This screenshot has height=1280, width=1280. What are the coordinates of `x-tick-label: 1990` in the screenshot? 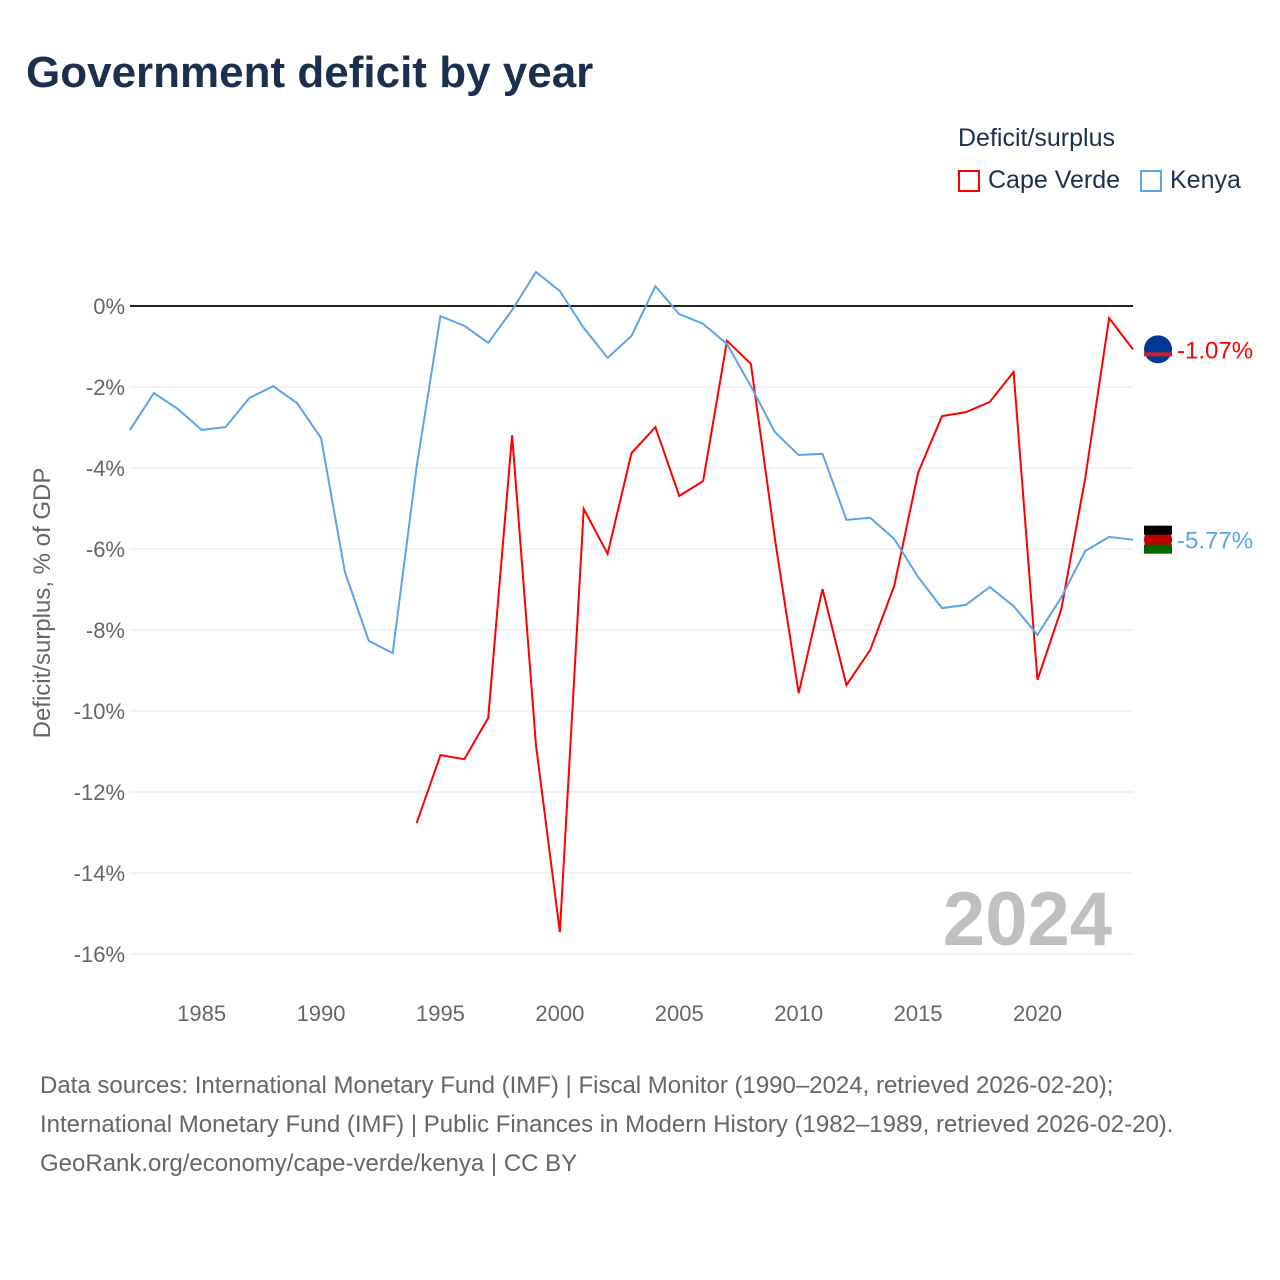 It's located at (321, 1013).